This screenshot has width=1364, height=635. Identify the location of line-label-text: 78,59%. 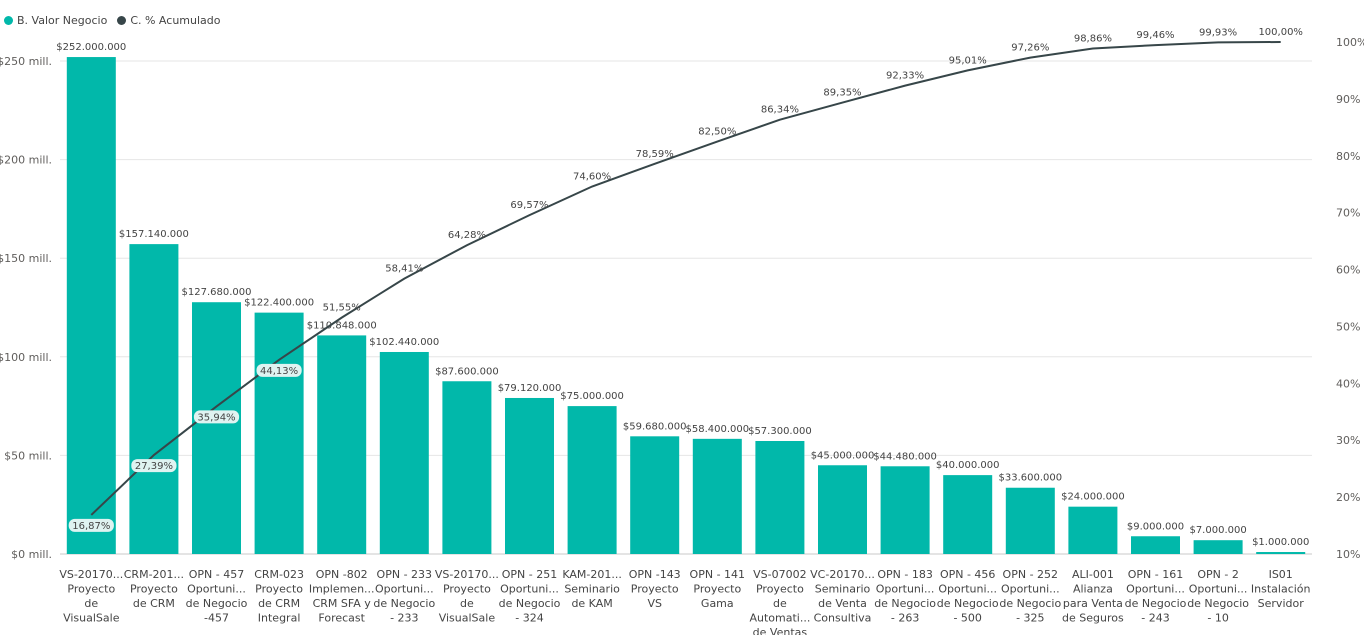
(655, 154).